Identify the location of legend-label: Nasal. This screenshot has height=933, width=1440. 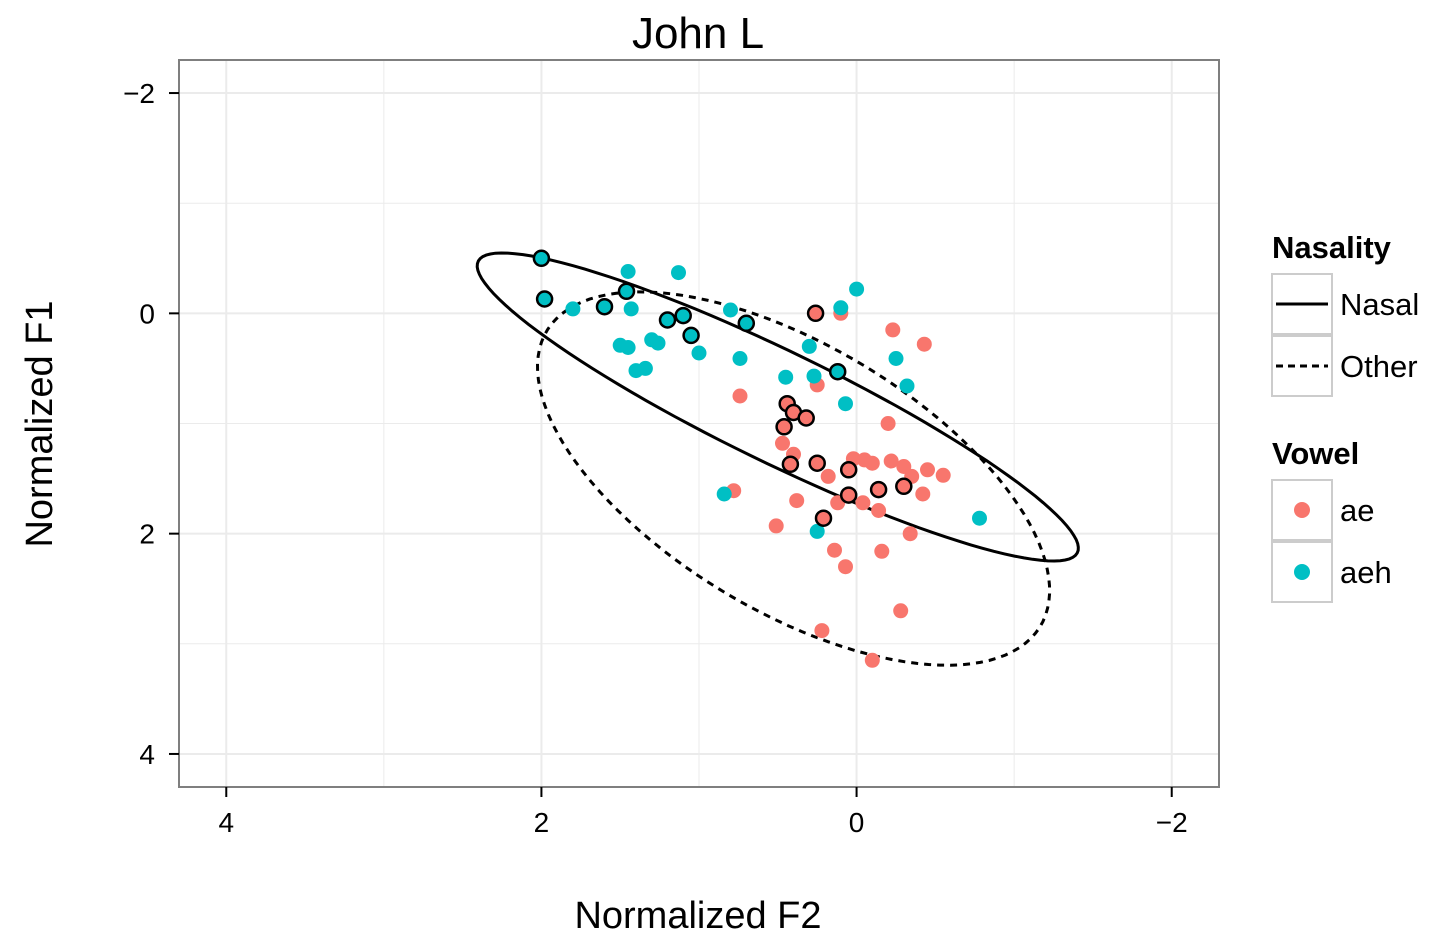
(1379, 304).